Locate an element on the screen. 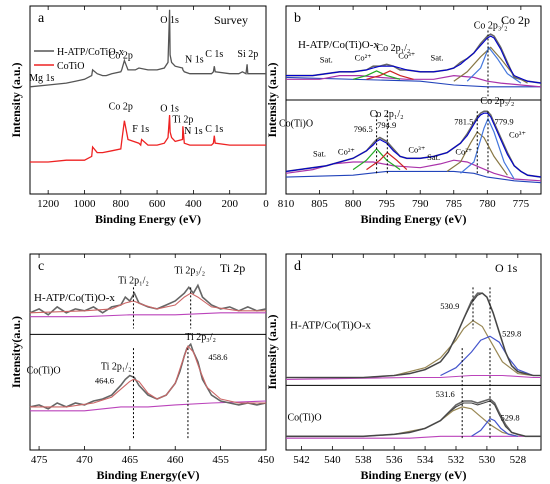 Image resolution: width=550 pixels, height=484 pixels. lower-peak-label: 458.6 is located at coordinates (217, 357).